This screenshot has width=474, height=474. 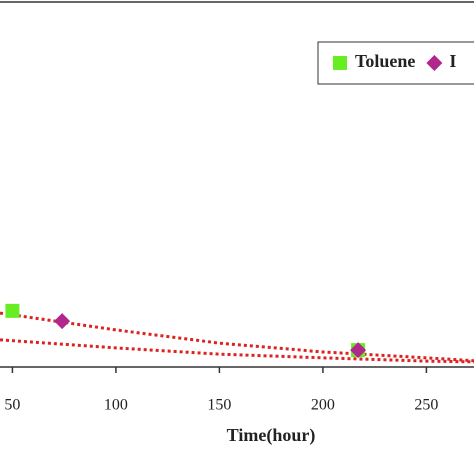 I want to click on x-tick-label: 50, so click(x=12, y=405).